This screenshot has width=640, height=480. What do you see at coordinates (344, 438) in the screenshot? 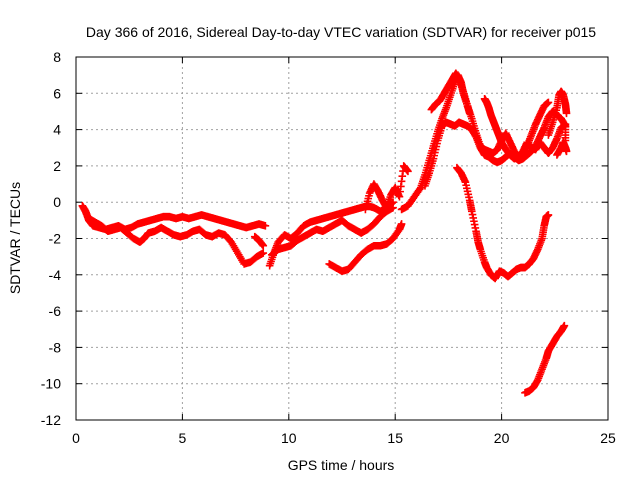
I see `x-tick-labels: 0 5 10 15 20 25` at bounding box center [344, 438].